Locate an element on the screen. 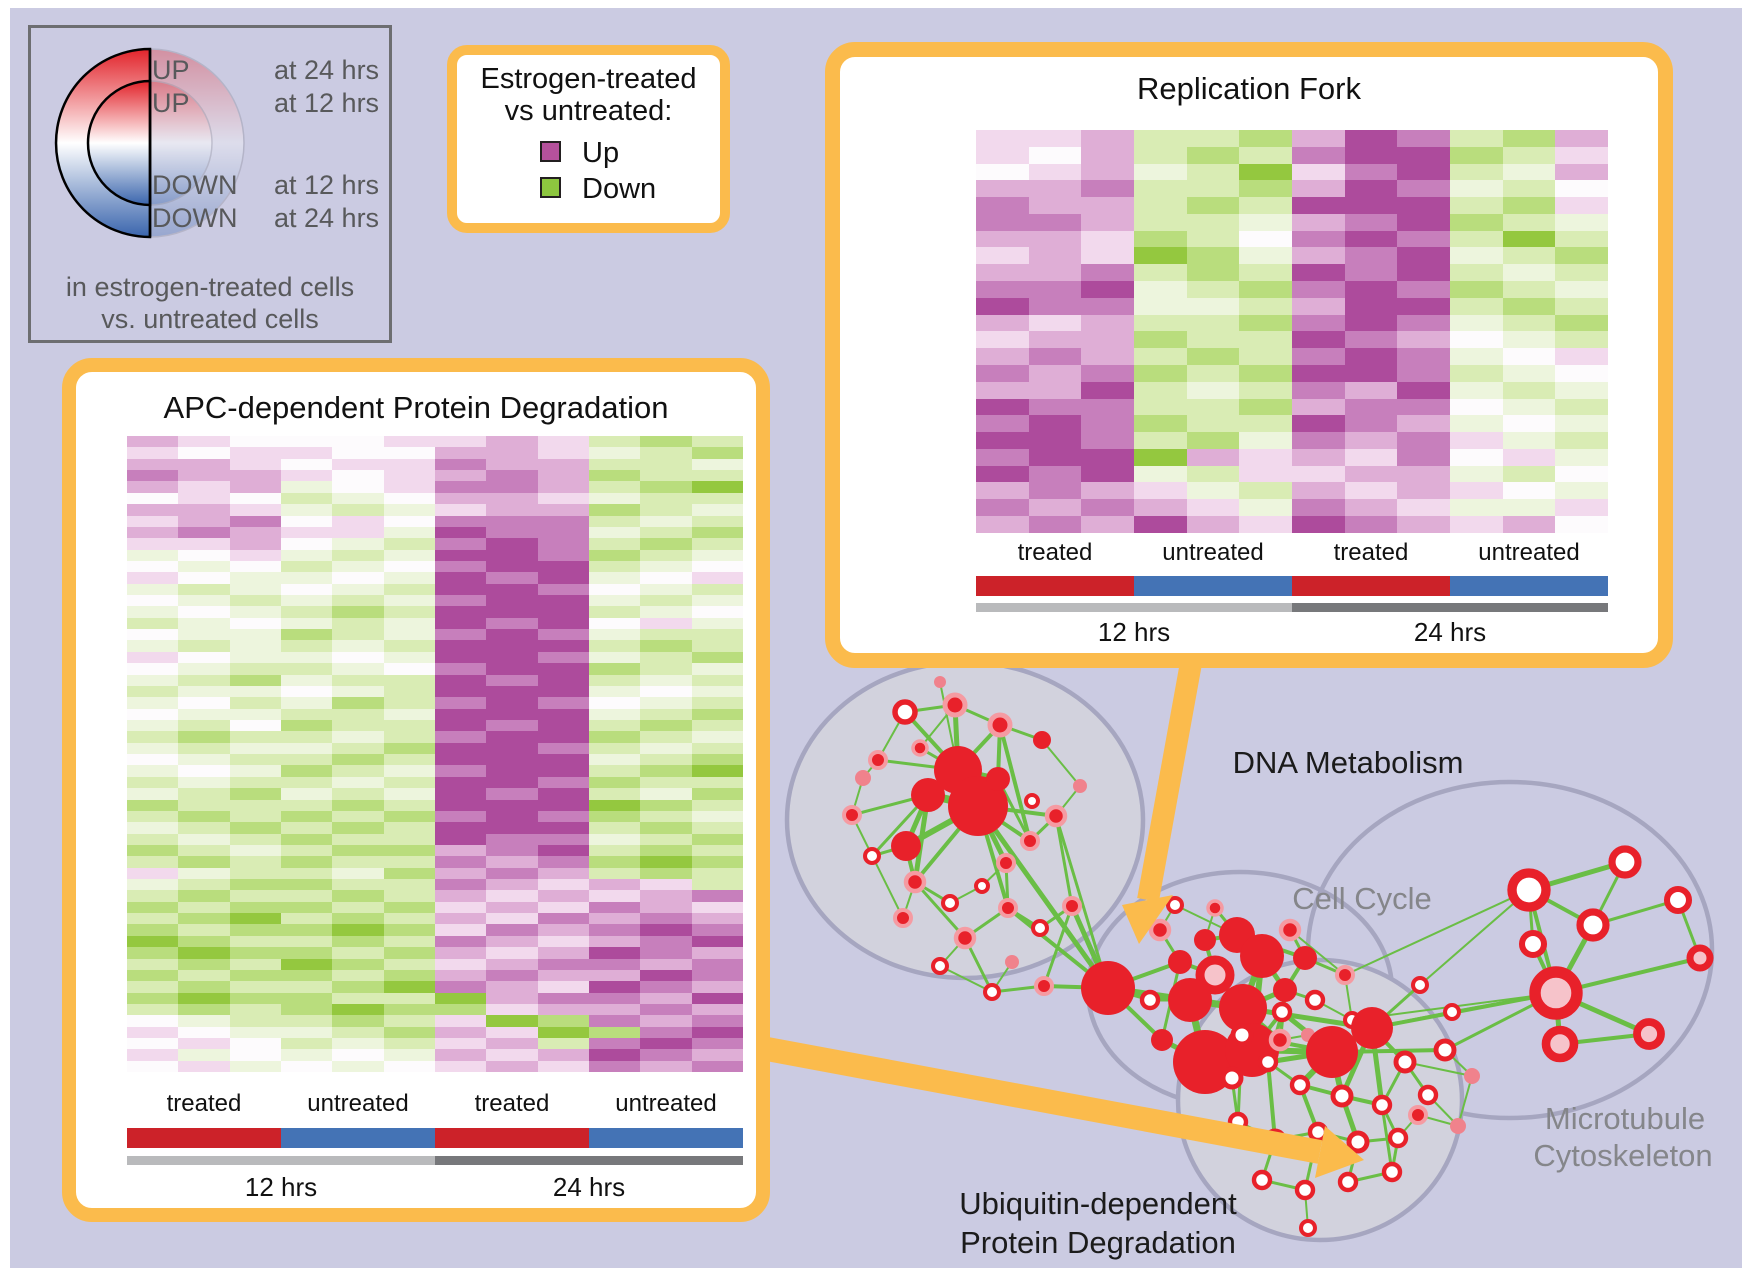 This screenshot has width=1750, height=1279. legend-footer-line1: in estrogen-treated cells is located at coordinates (210, 287).